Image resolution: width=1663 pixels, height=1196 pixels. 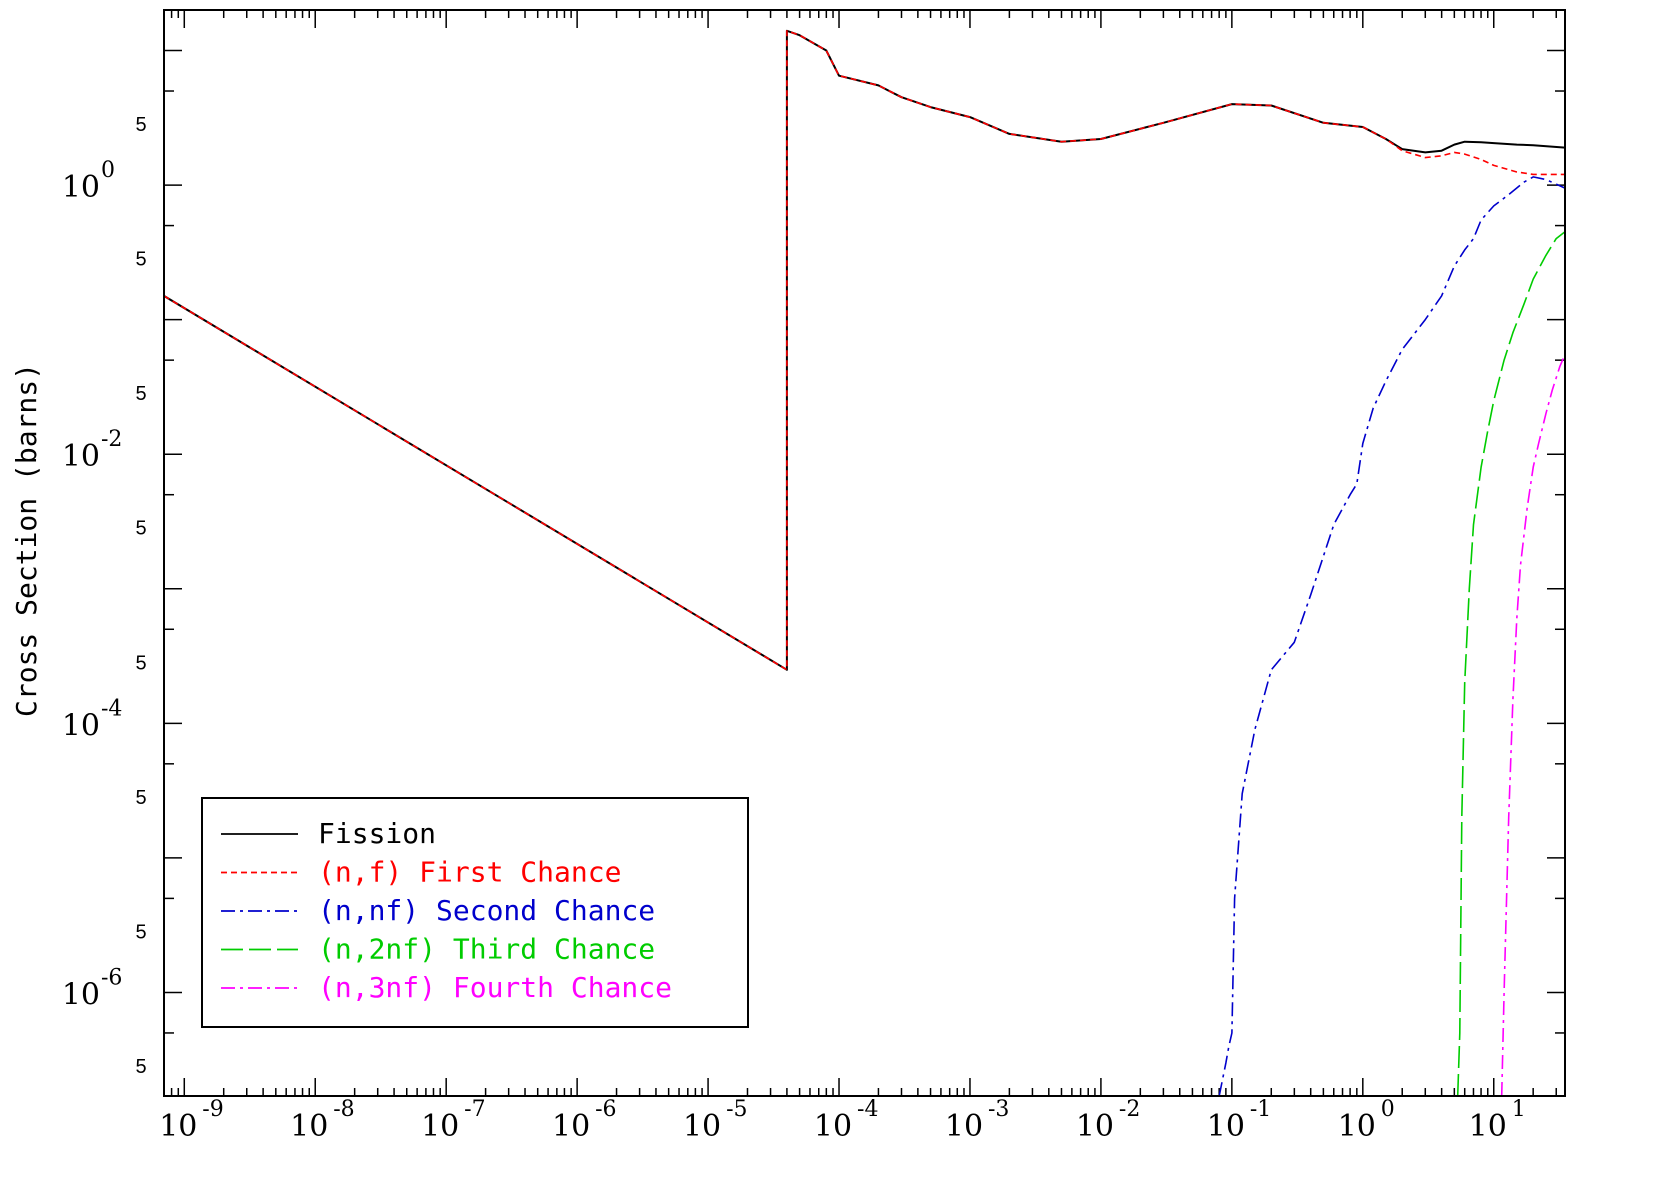 I want to click on x-tick-exponent: 1, so click(x=1519, y=1109).